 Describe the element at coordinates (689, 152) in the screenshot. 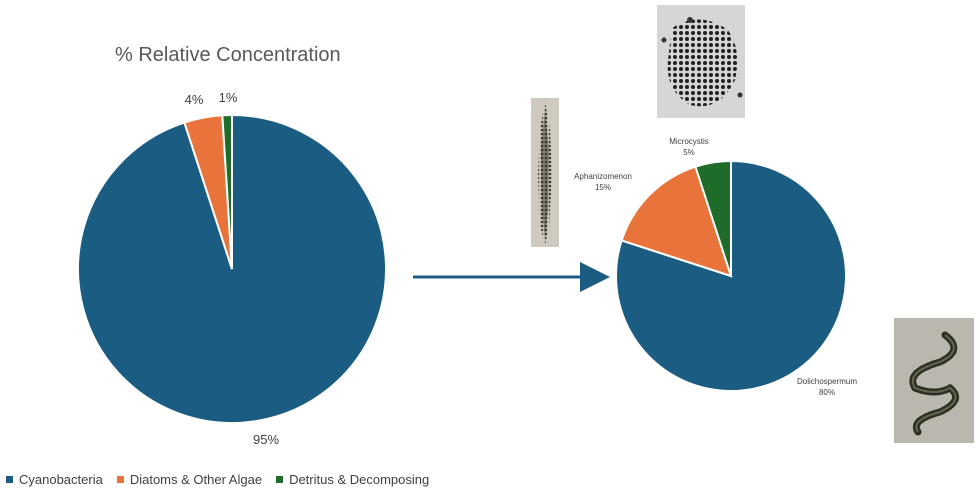

I see `slice-percent-label: 5%` at that location.